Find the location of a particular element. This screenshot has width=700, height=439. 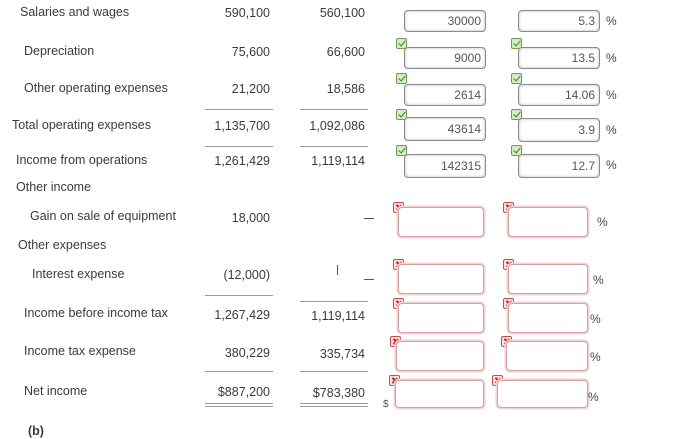

y1-salaries: 590,100 is located at coordinates (247, 13).